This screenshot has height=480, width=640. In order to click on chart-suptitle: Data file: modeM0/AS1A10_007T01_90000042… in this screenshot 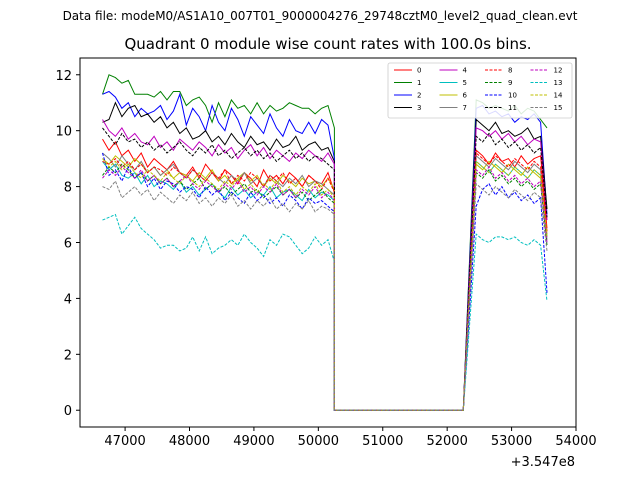, I will do `click(320, 16)`.